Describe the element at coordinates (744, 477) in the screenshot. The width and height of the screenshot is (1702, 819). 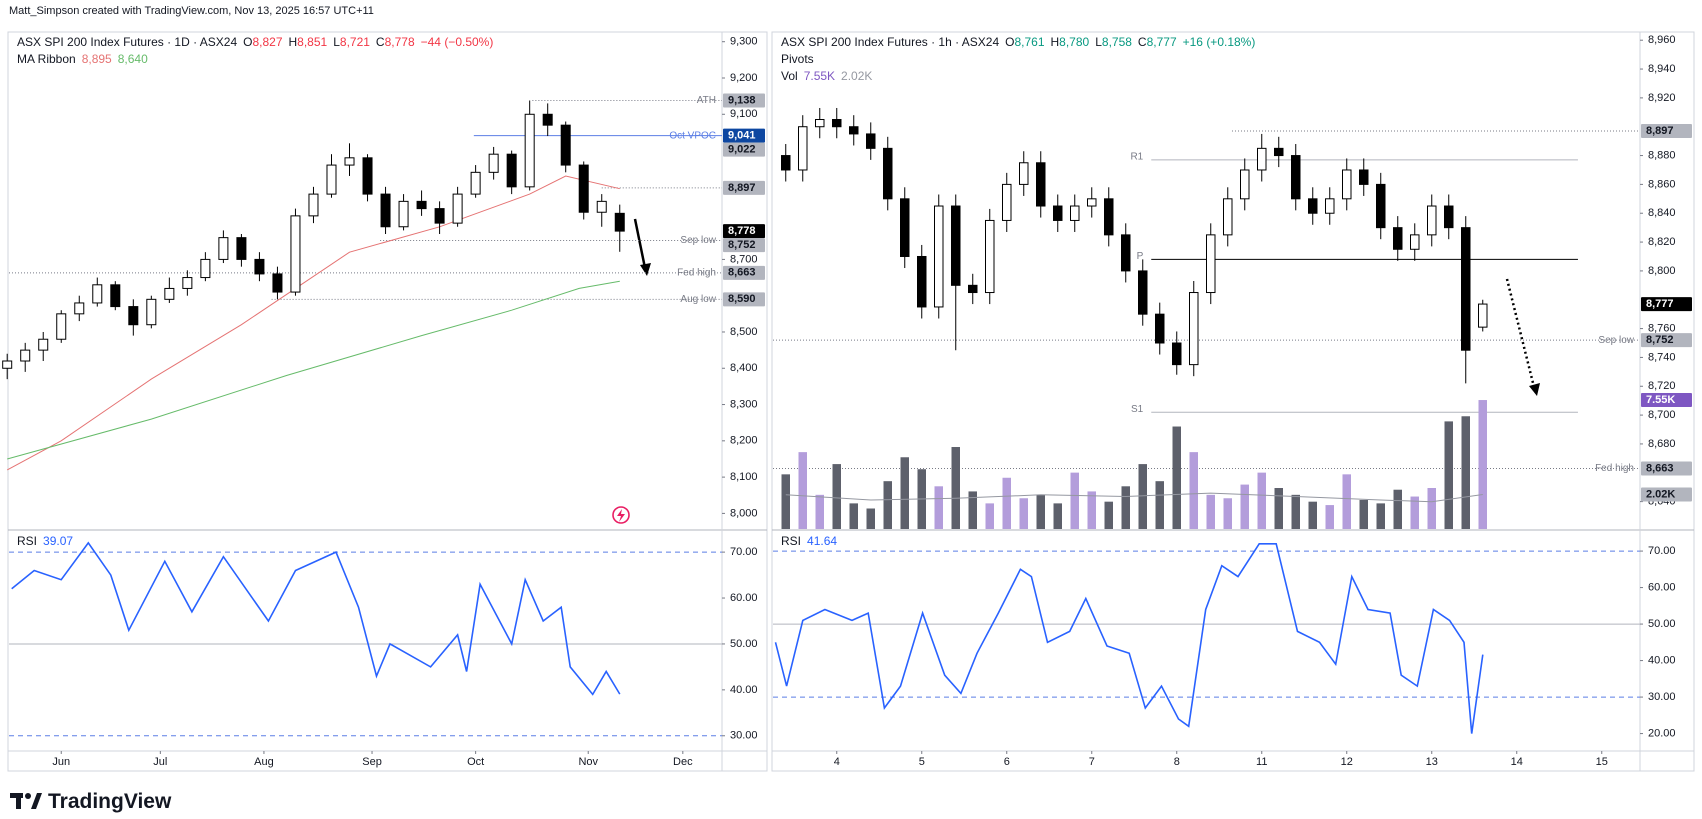
I see `y-tick-label: 8,100` at that location.